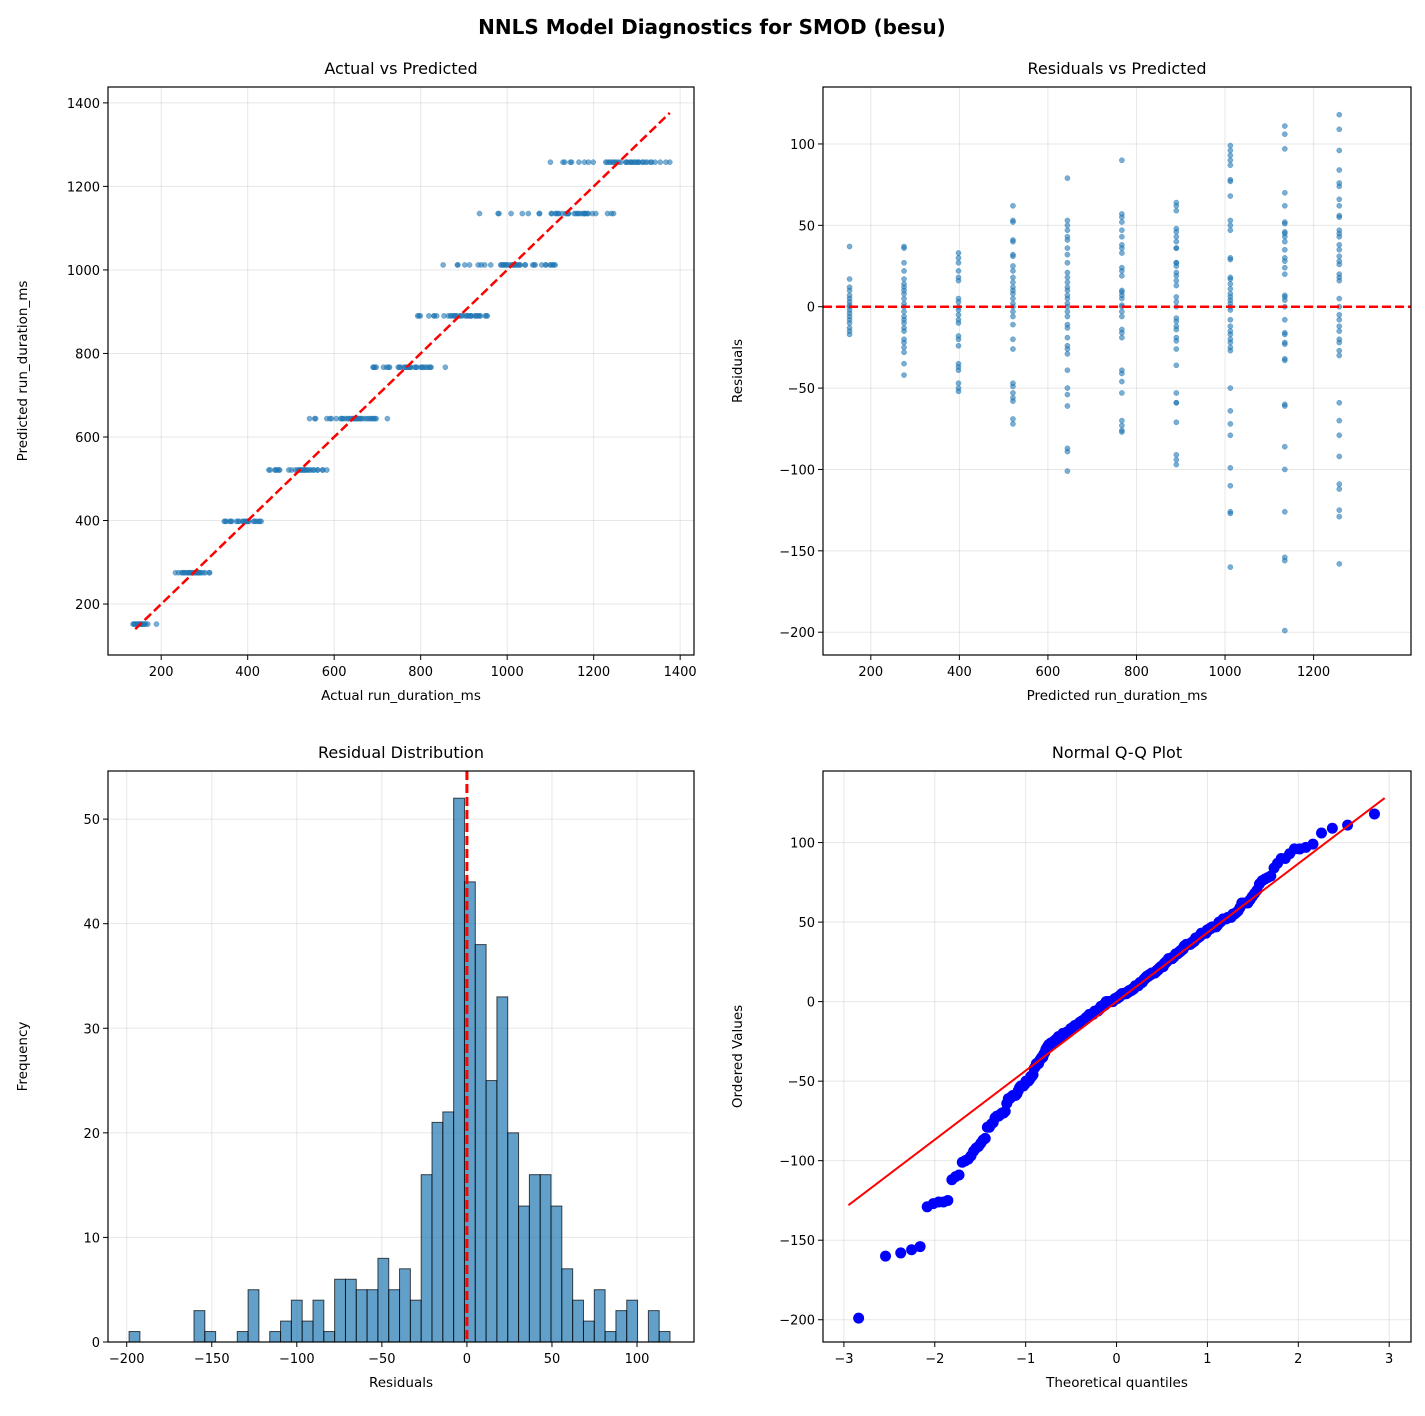 The height and width of the screenshot is (1416, 1425). I want to click on y-tick-label: 50, so click(806, 226).